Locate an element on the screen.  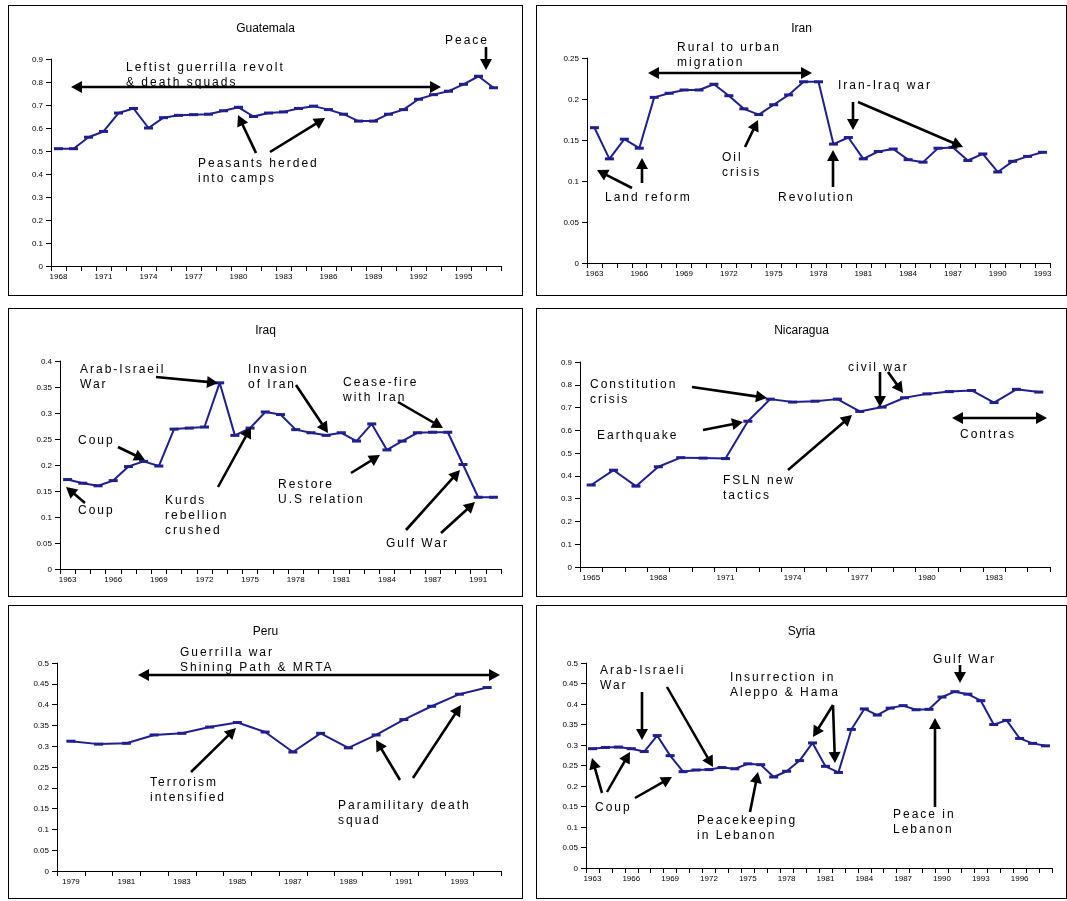
x-tick-label: 1996 is located at coordinates (1020, 878).